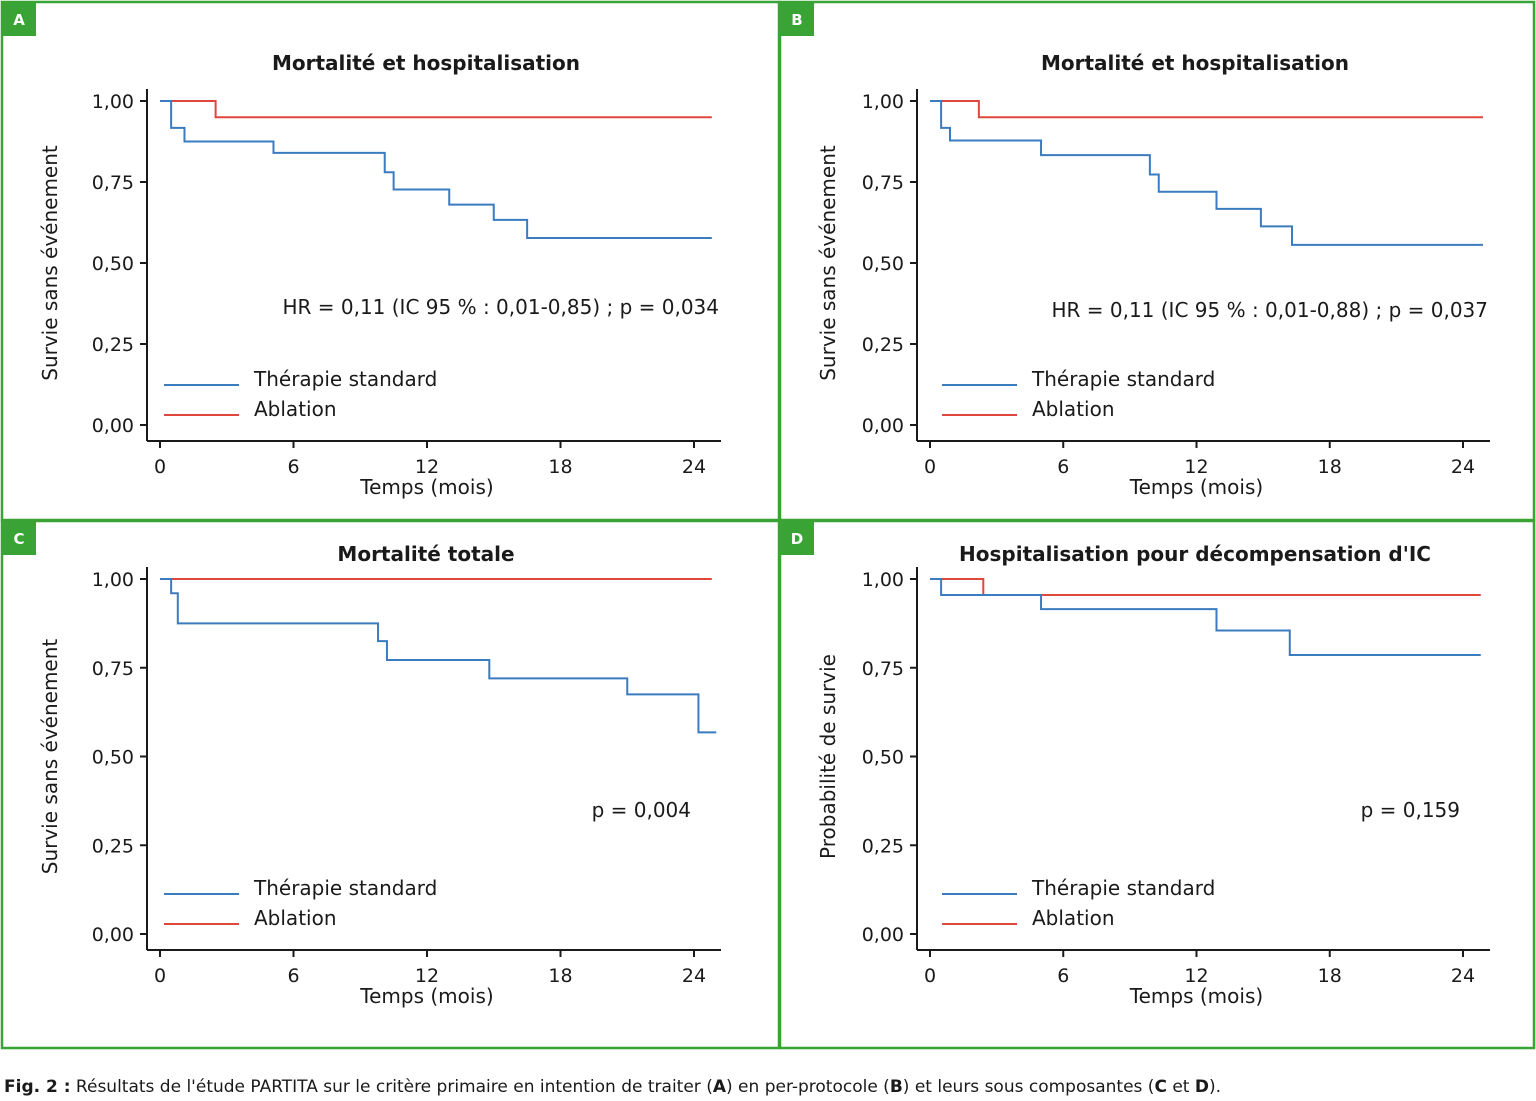  What do you see at coordinates (425, 554) in the screenshot?
I see `chart-title: Mortalité totale` at bounding box center [425, 554].